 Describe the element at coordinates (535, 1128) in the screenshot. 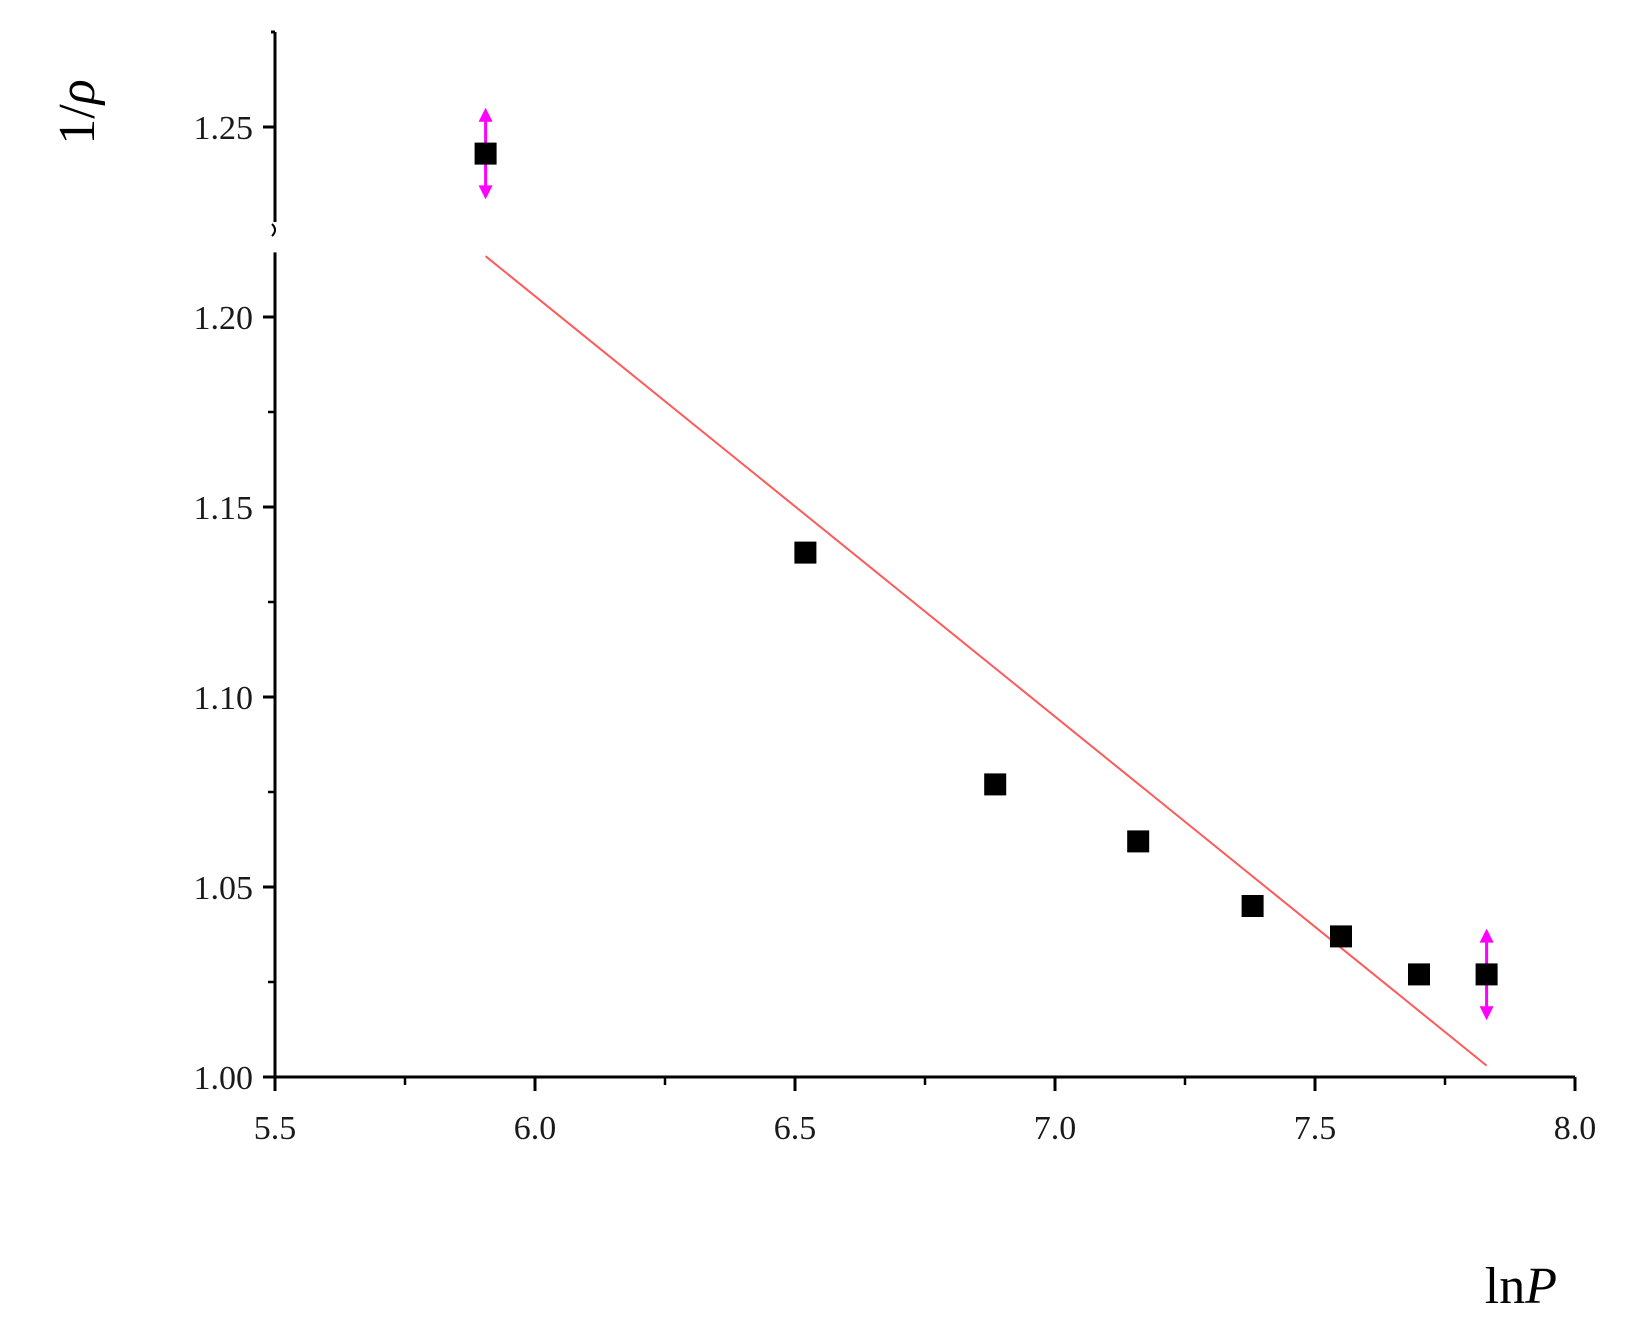

I see `x-tick-label: 6.0` at that location.